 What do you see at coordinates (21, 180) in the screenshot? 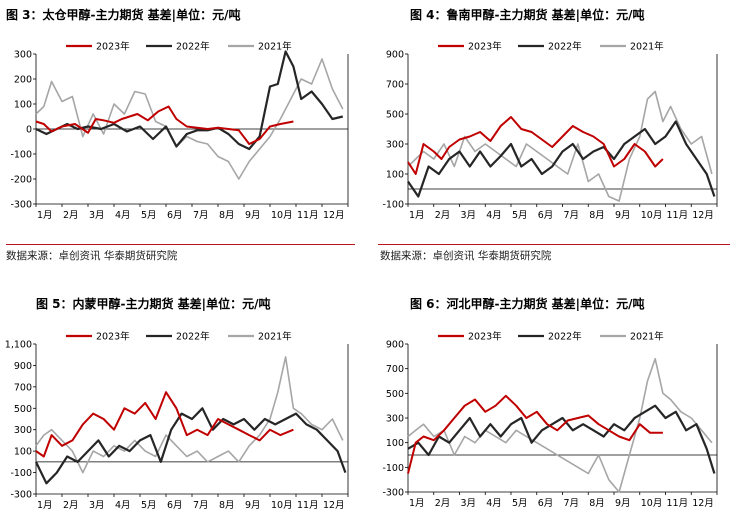
I see `y-tick-label: -200` at bounding box center [21, 180].